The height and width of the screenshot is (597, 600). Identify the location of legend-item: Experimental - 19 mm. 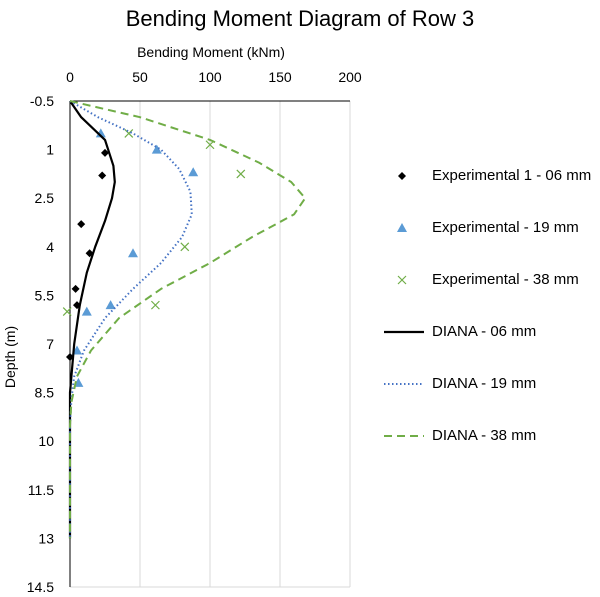
(487, 229).